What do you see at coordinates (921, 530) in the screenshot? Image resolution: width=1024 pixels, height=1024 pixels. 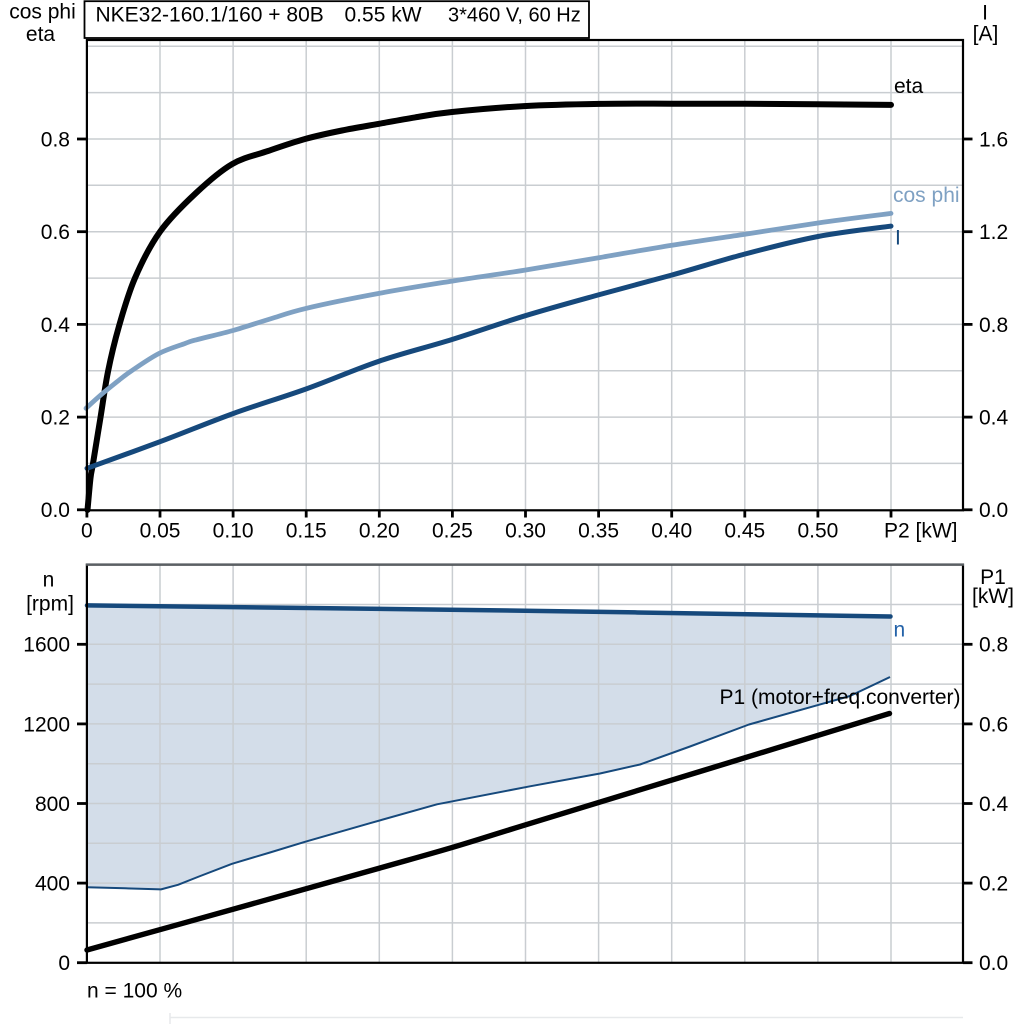 I see `svg-text: P2 [kW]` at bounding box center [921, 530].